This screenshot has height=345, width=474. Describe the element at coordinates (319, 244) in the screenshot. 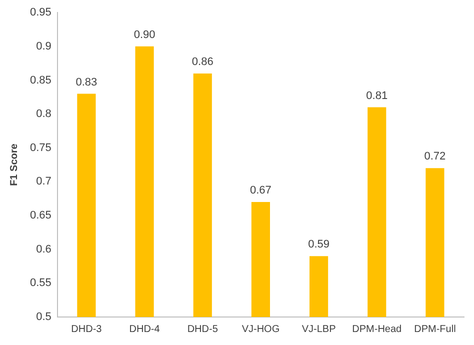

I see `data-label: 0.59` at that location.